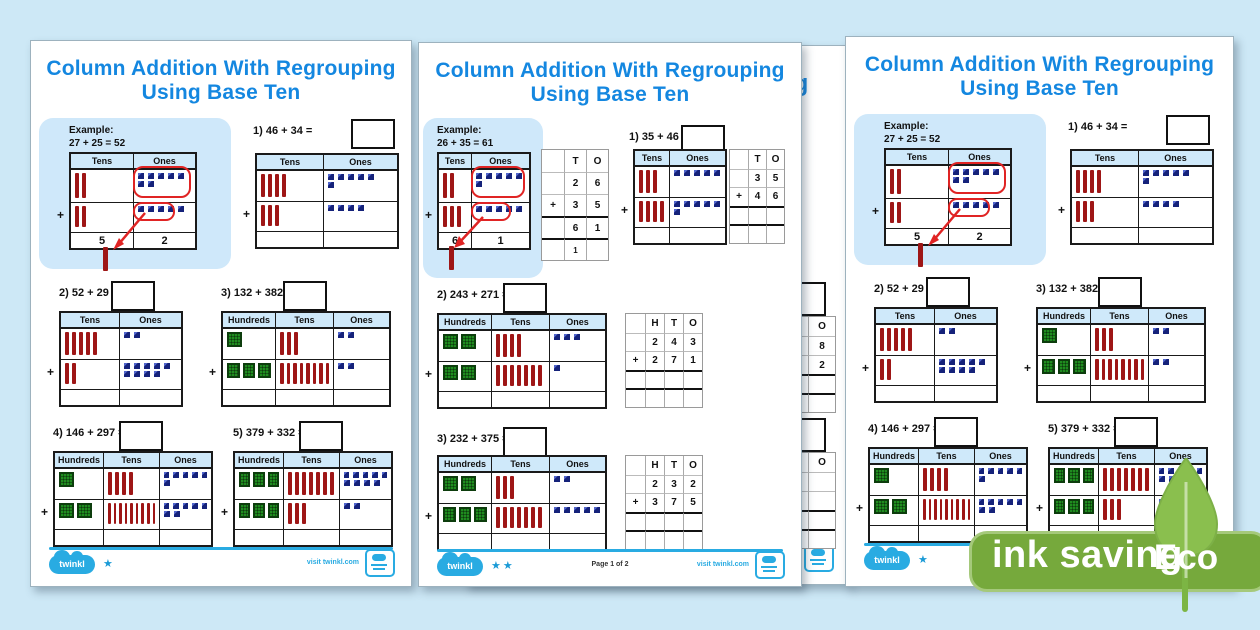 Image resolution: width=1260 pixels, height=630 pixels. What do you see at coordinates (89, 293) in the screenshot?
I see `problem-label: 2) 52 + 29 =` at bounding box center [89, 293].